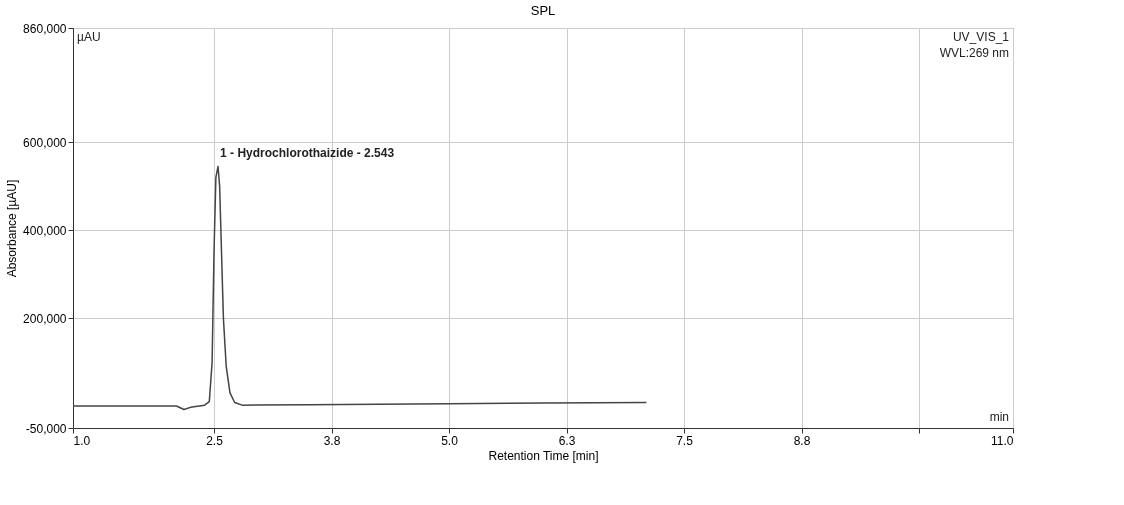  Describe the element at coordinates (45, 142) in the screenshot. I see `y-tick-label: 600,000` at that location.